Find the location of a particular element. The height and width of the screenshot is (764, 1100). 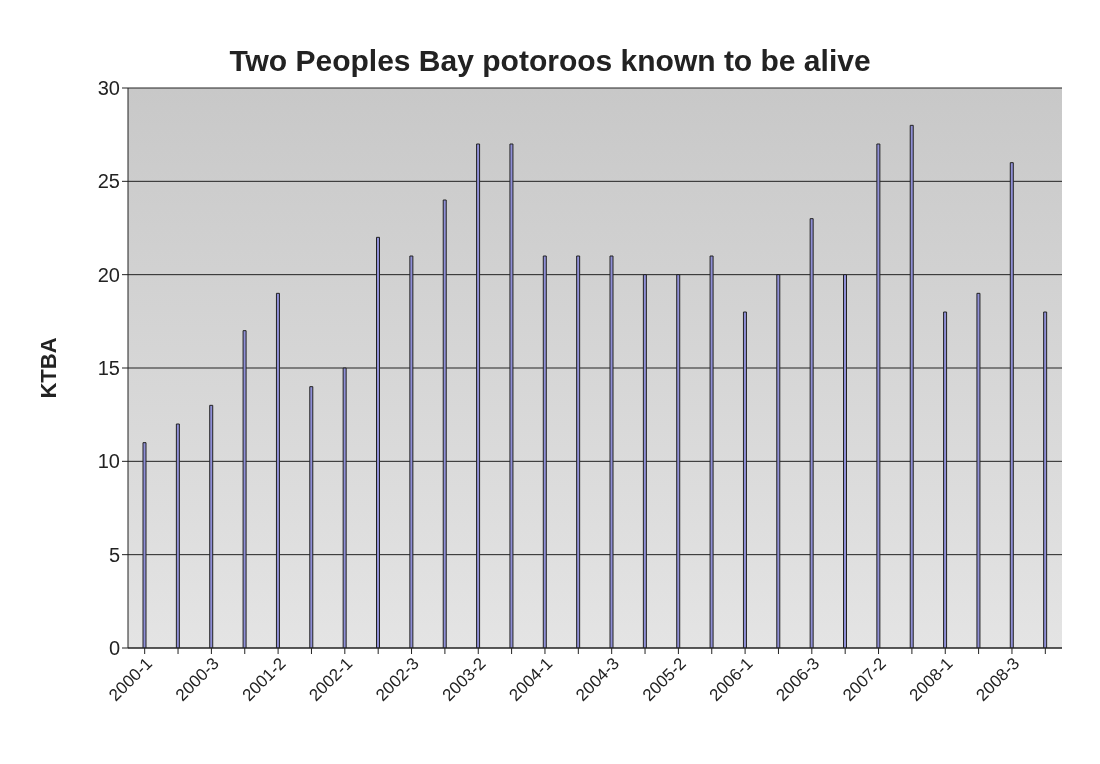

y-tick-label: 15 is located at coordinates (108, 368).